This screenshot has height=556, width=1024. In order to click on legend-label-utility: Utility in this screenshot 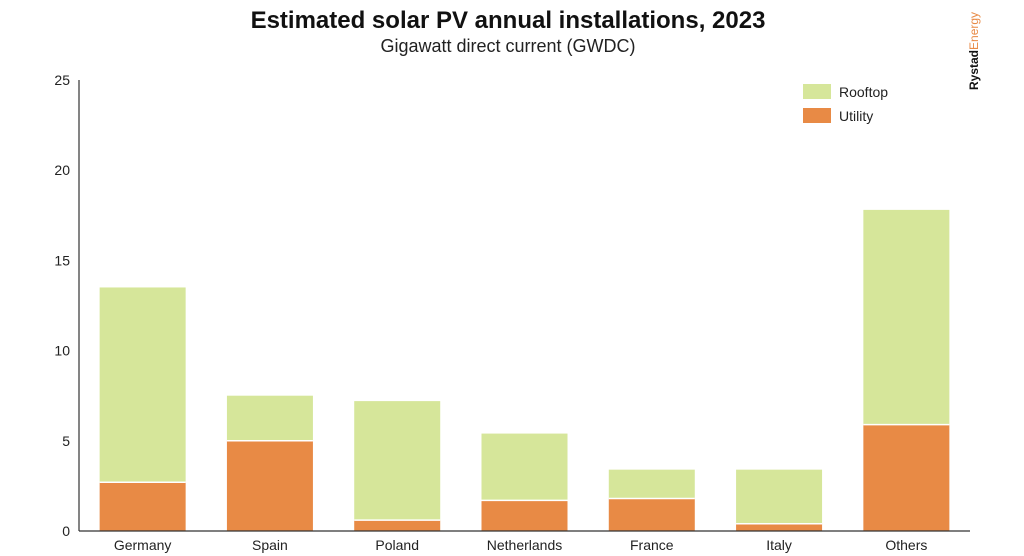, I will do `click(856, 116)`.